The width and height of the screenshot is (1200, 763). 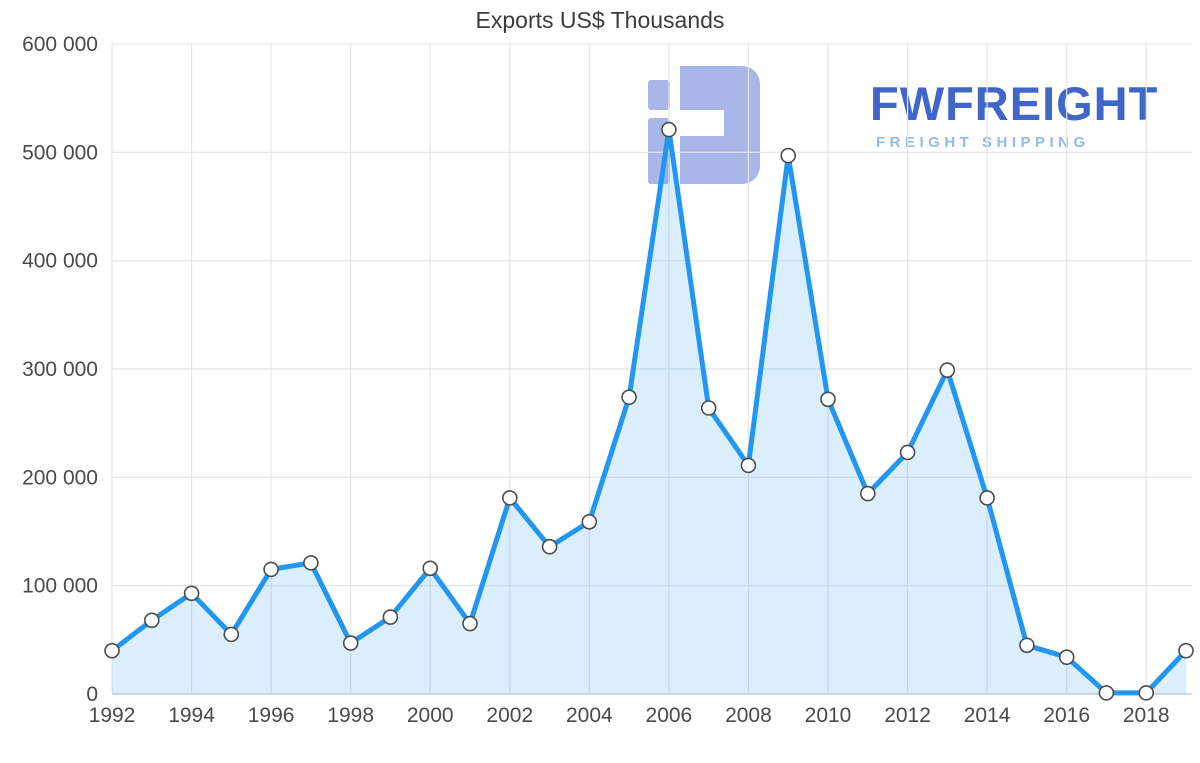 I want to click on x-tick-label: 2014, so click(x=987, y=715).